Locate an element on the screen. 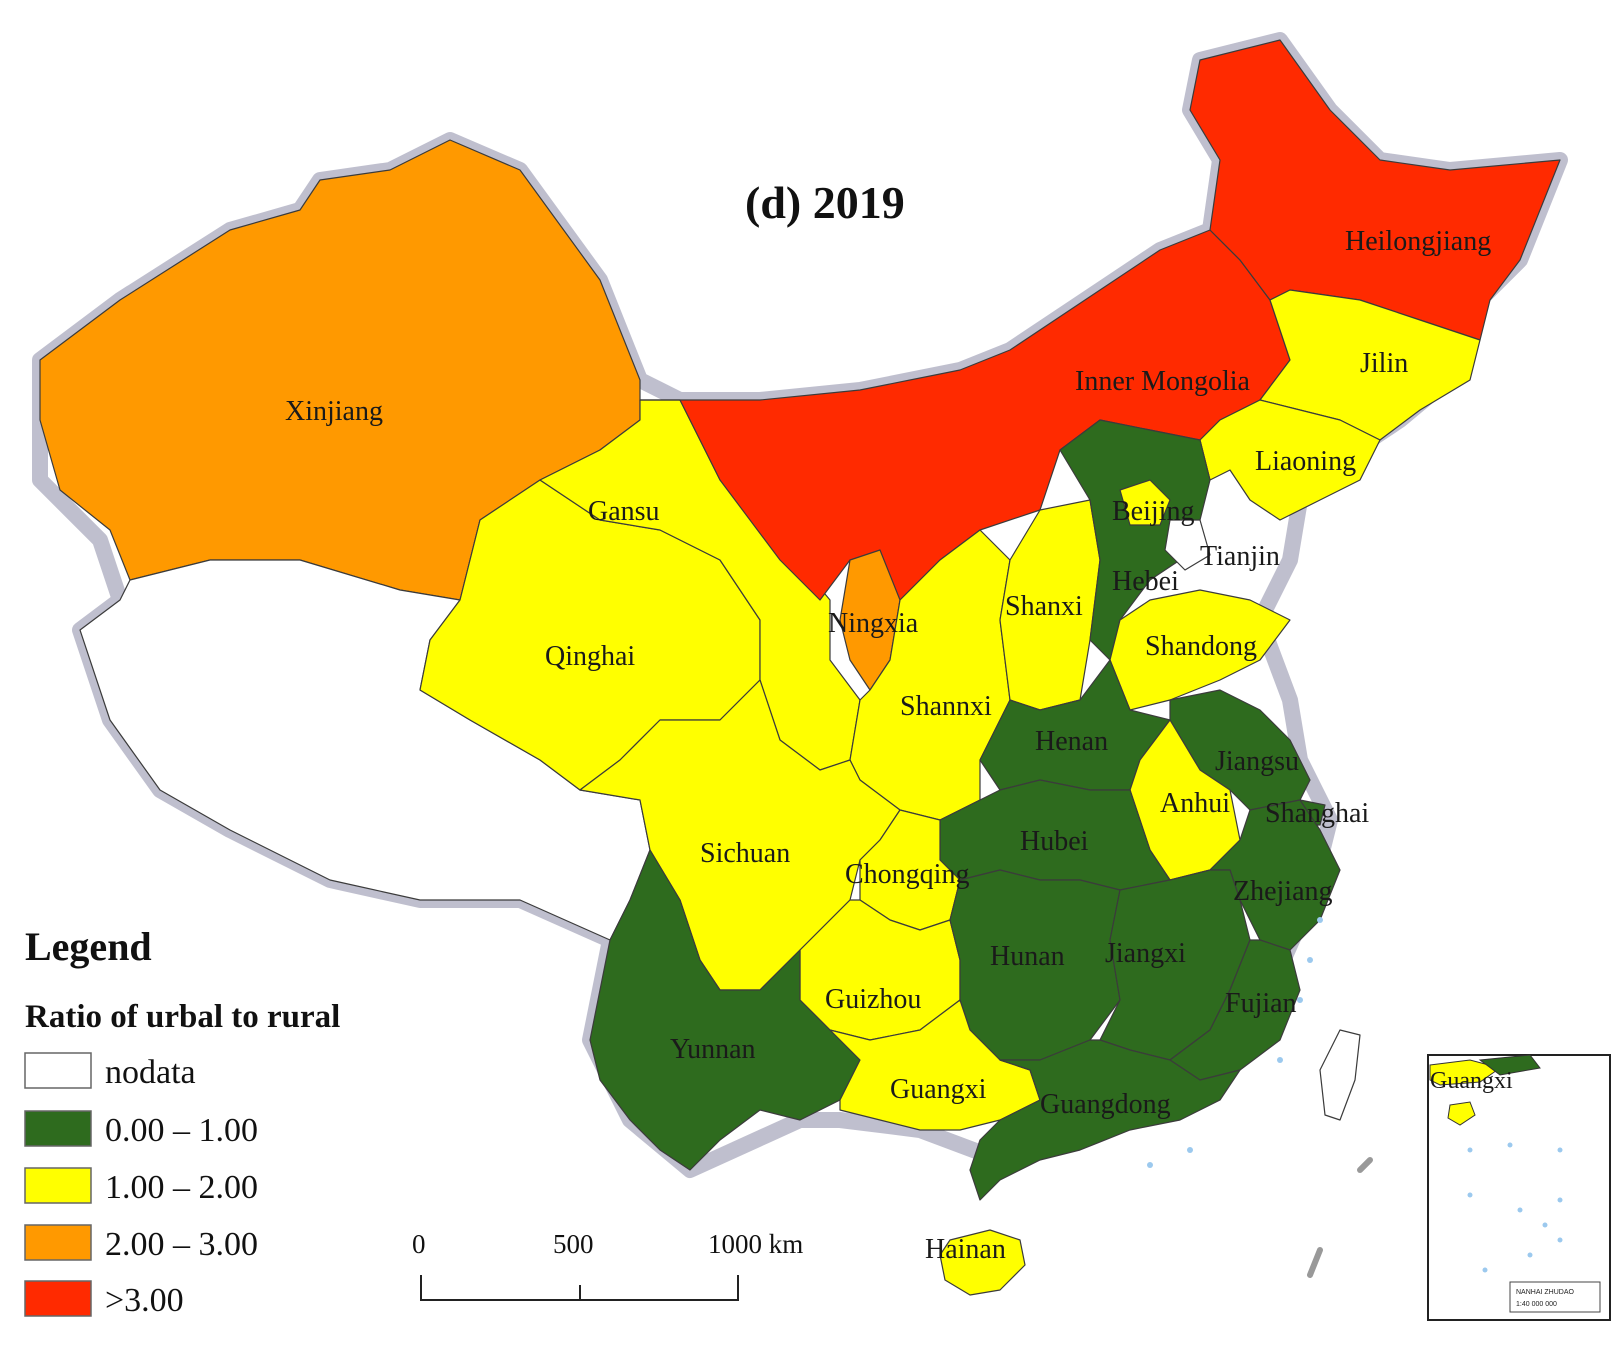 The width and height of the screenshot is (1622, 1348). legend-subtitle: Ratio of urbal to rural is located at coordinates (182, 1017).